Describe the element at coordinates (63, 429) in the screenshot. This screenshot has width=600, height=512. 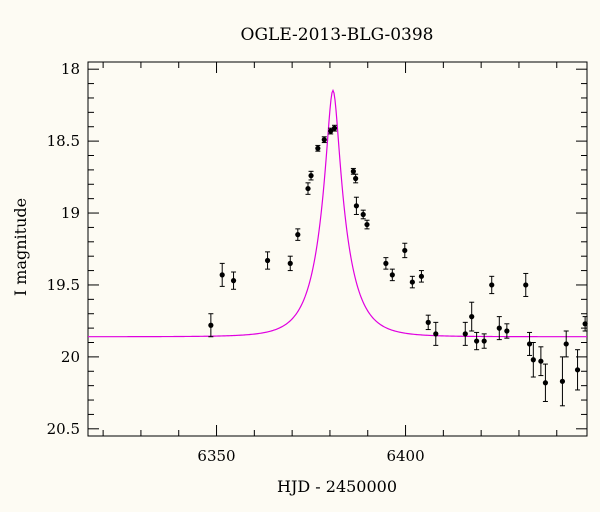
I see `y-tick-label: 20.5` at that location.